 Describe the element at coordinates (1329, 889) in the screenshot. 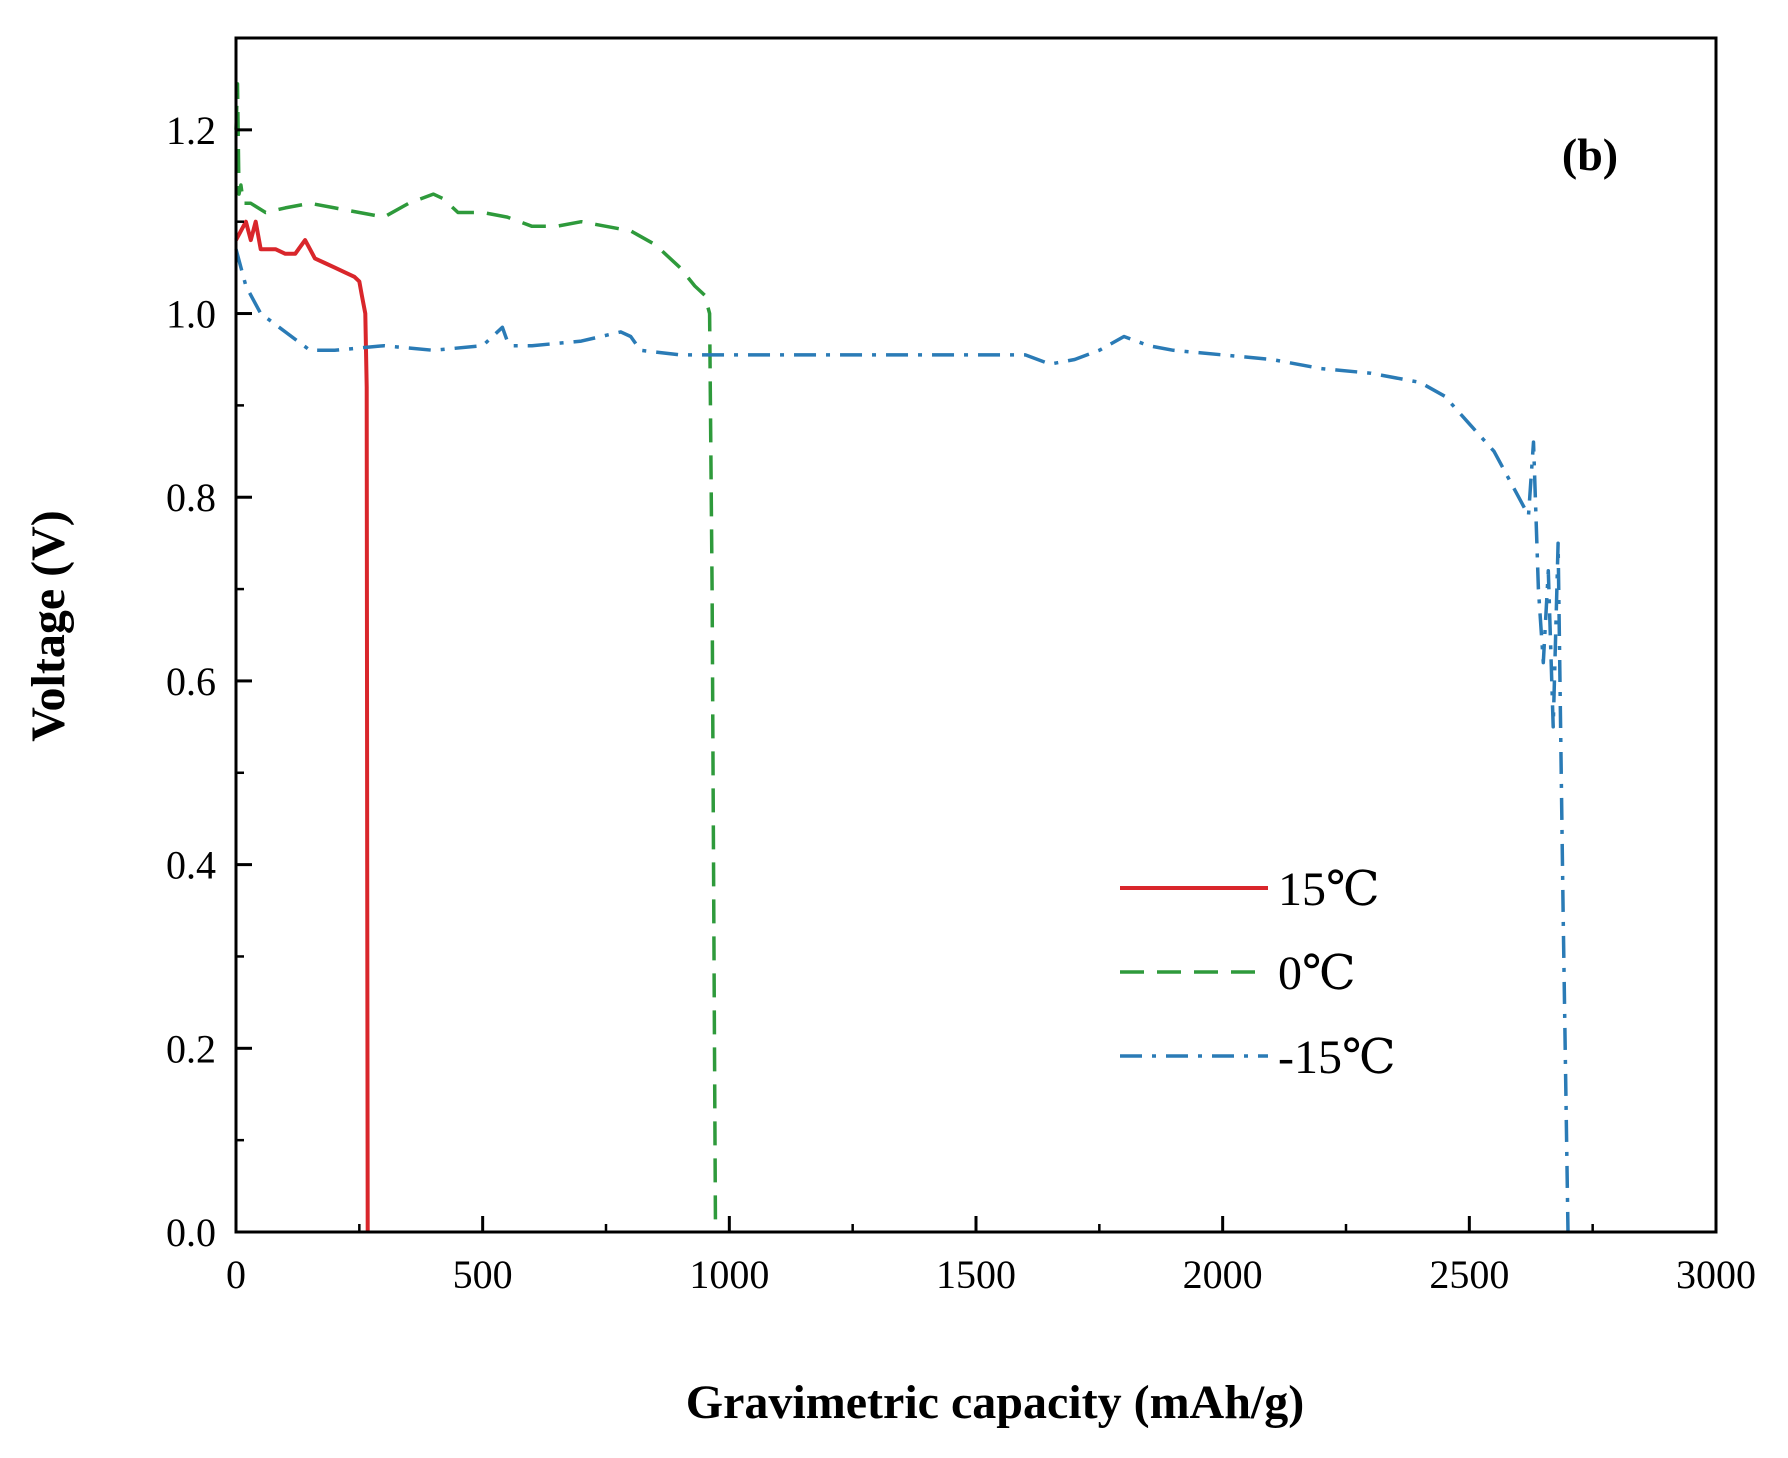

I see `legend-label-0: 15℃` at that location.